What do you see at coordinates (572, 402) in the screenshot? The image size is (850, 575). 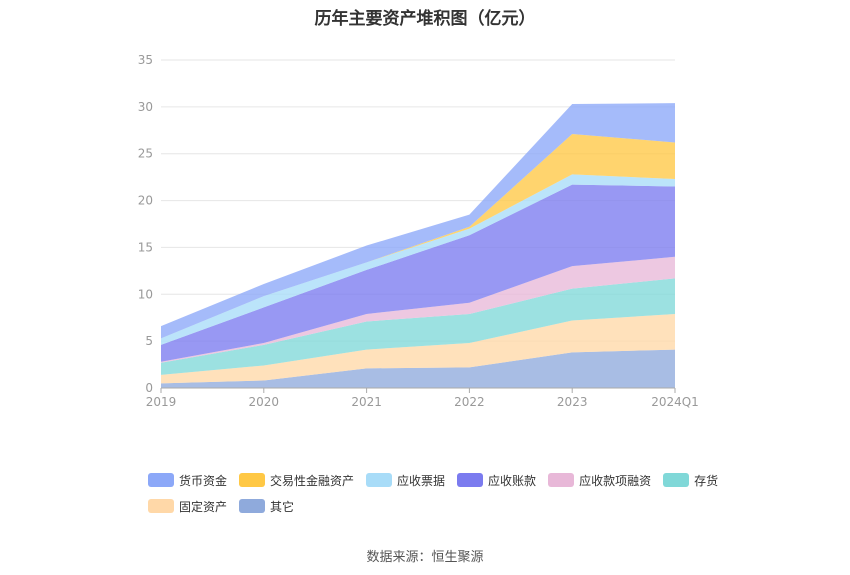 I see `x-tick-label: 2023` at bounding box center [572, 402].